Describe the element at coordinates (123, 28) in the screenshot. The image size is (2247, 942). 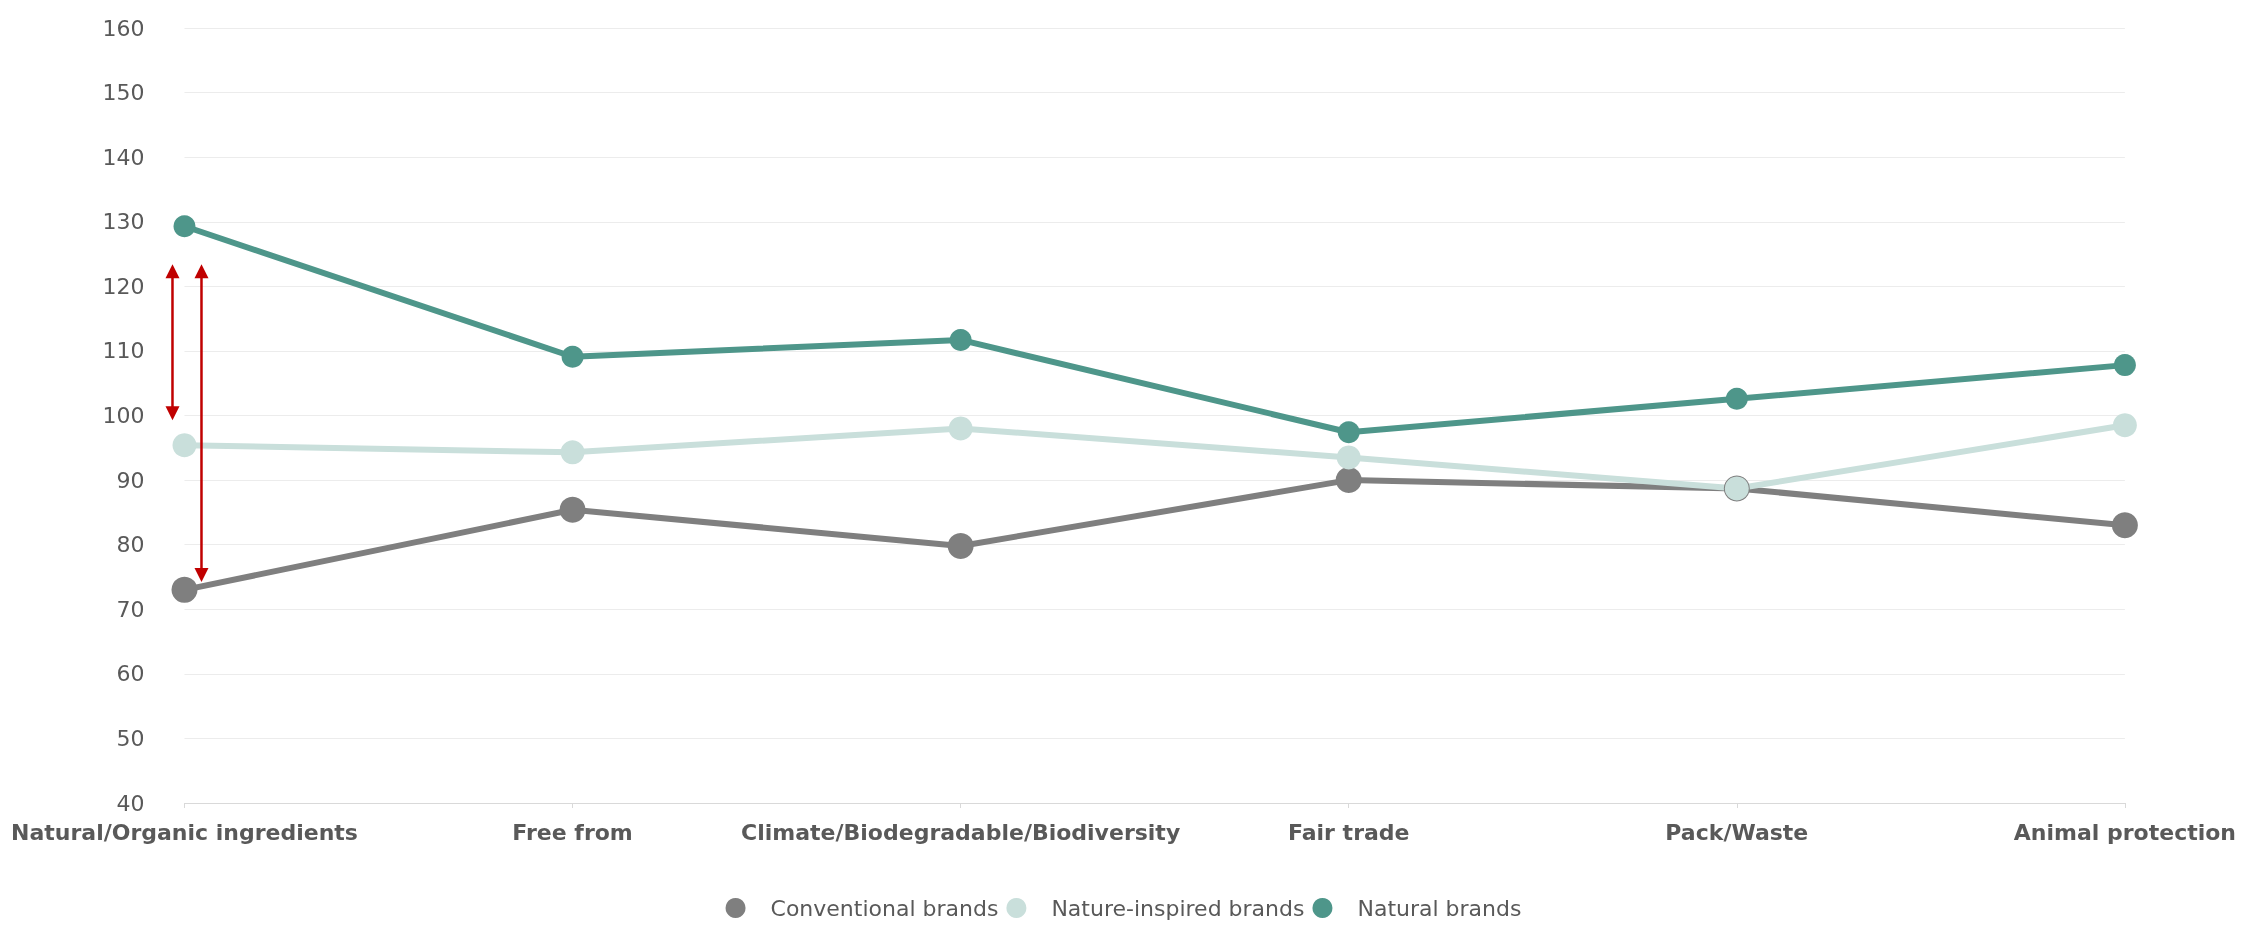
I see `y-tick-label: 160` at that location.